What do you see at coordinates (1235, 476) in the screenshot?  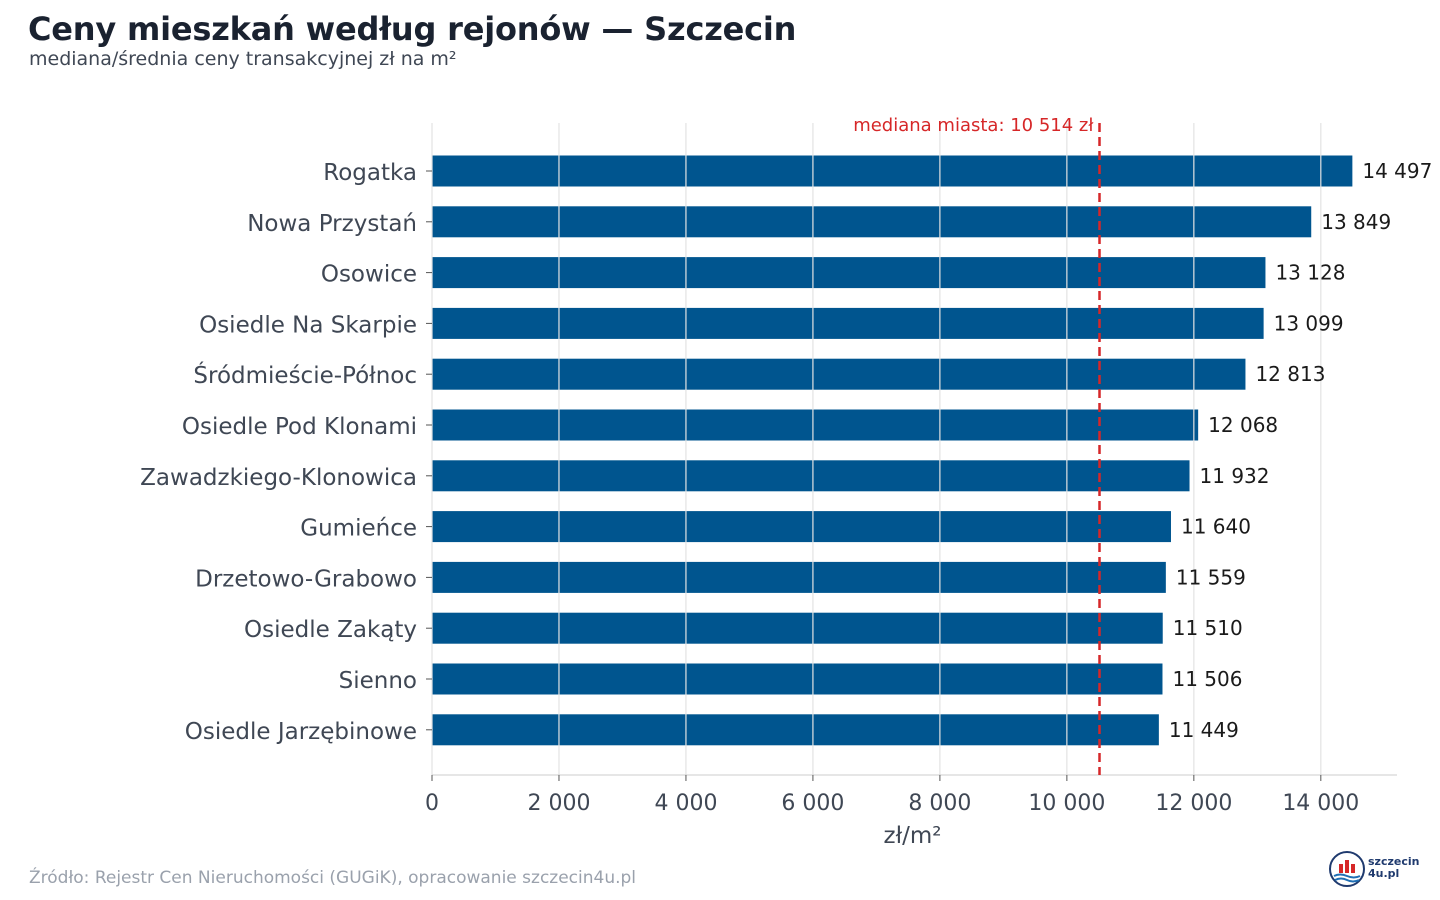 I see `value-label: 11 932` at bounding box center [1235, 476].